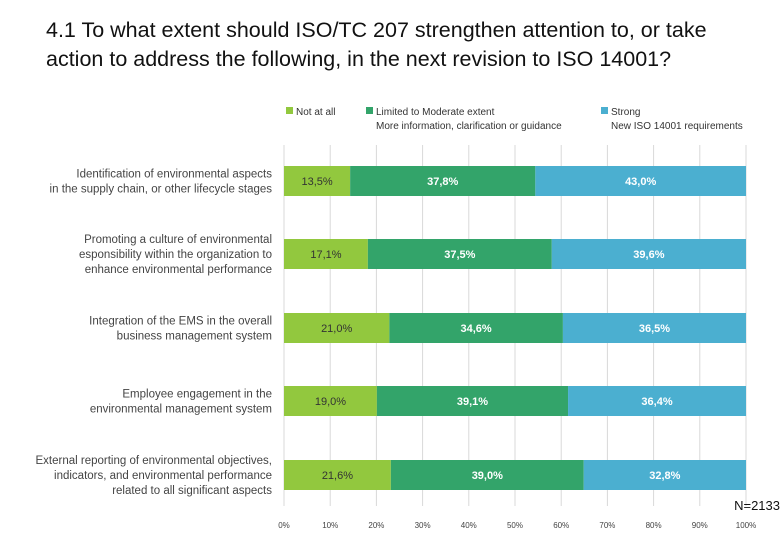  What do you see at coordinates (746, 525) in the screenshot?
I see `x-tick-label: 100%` at bounding box center [746, 525].